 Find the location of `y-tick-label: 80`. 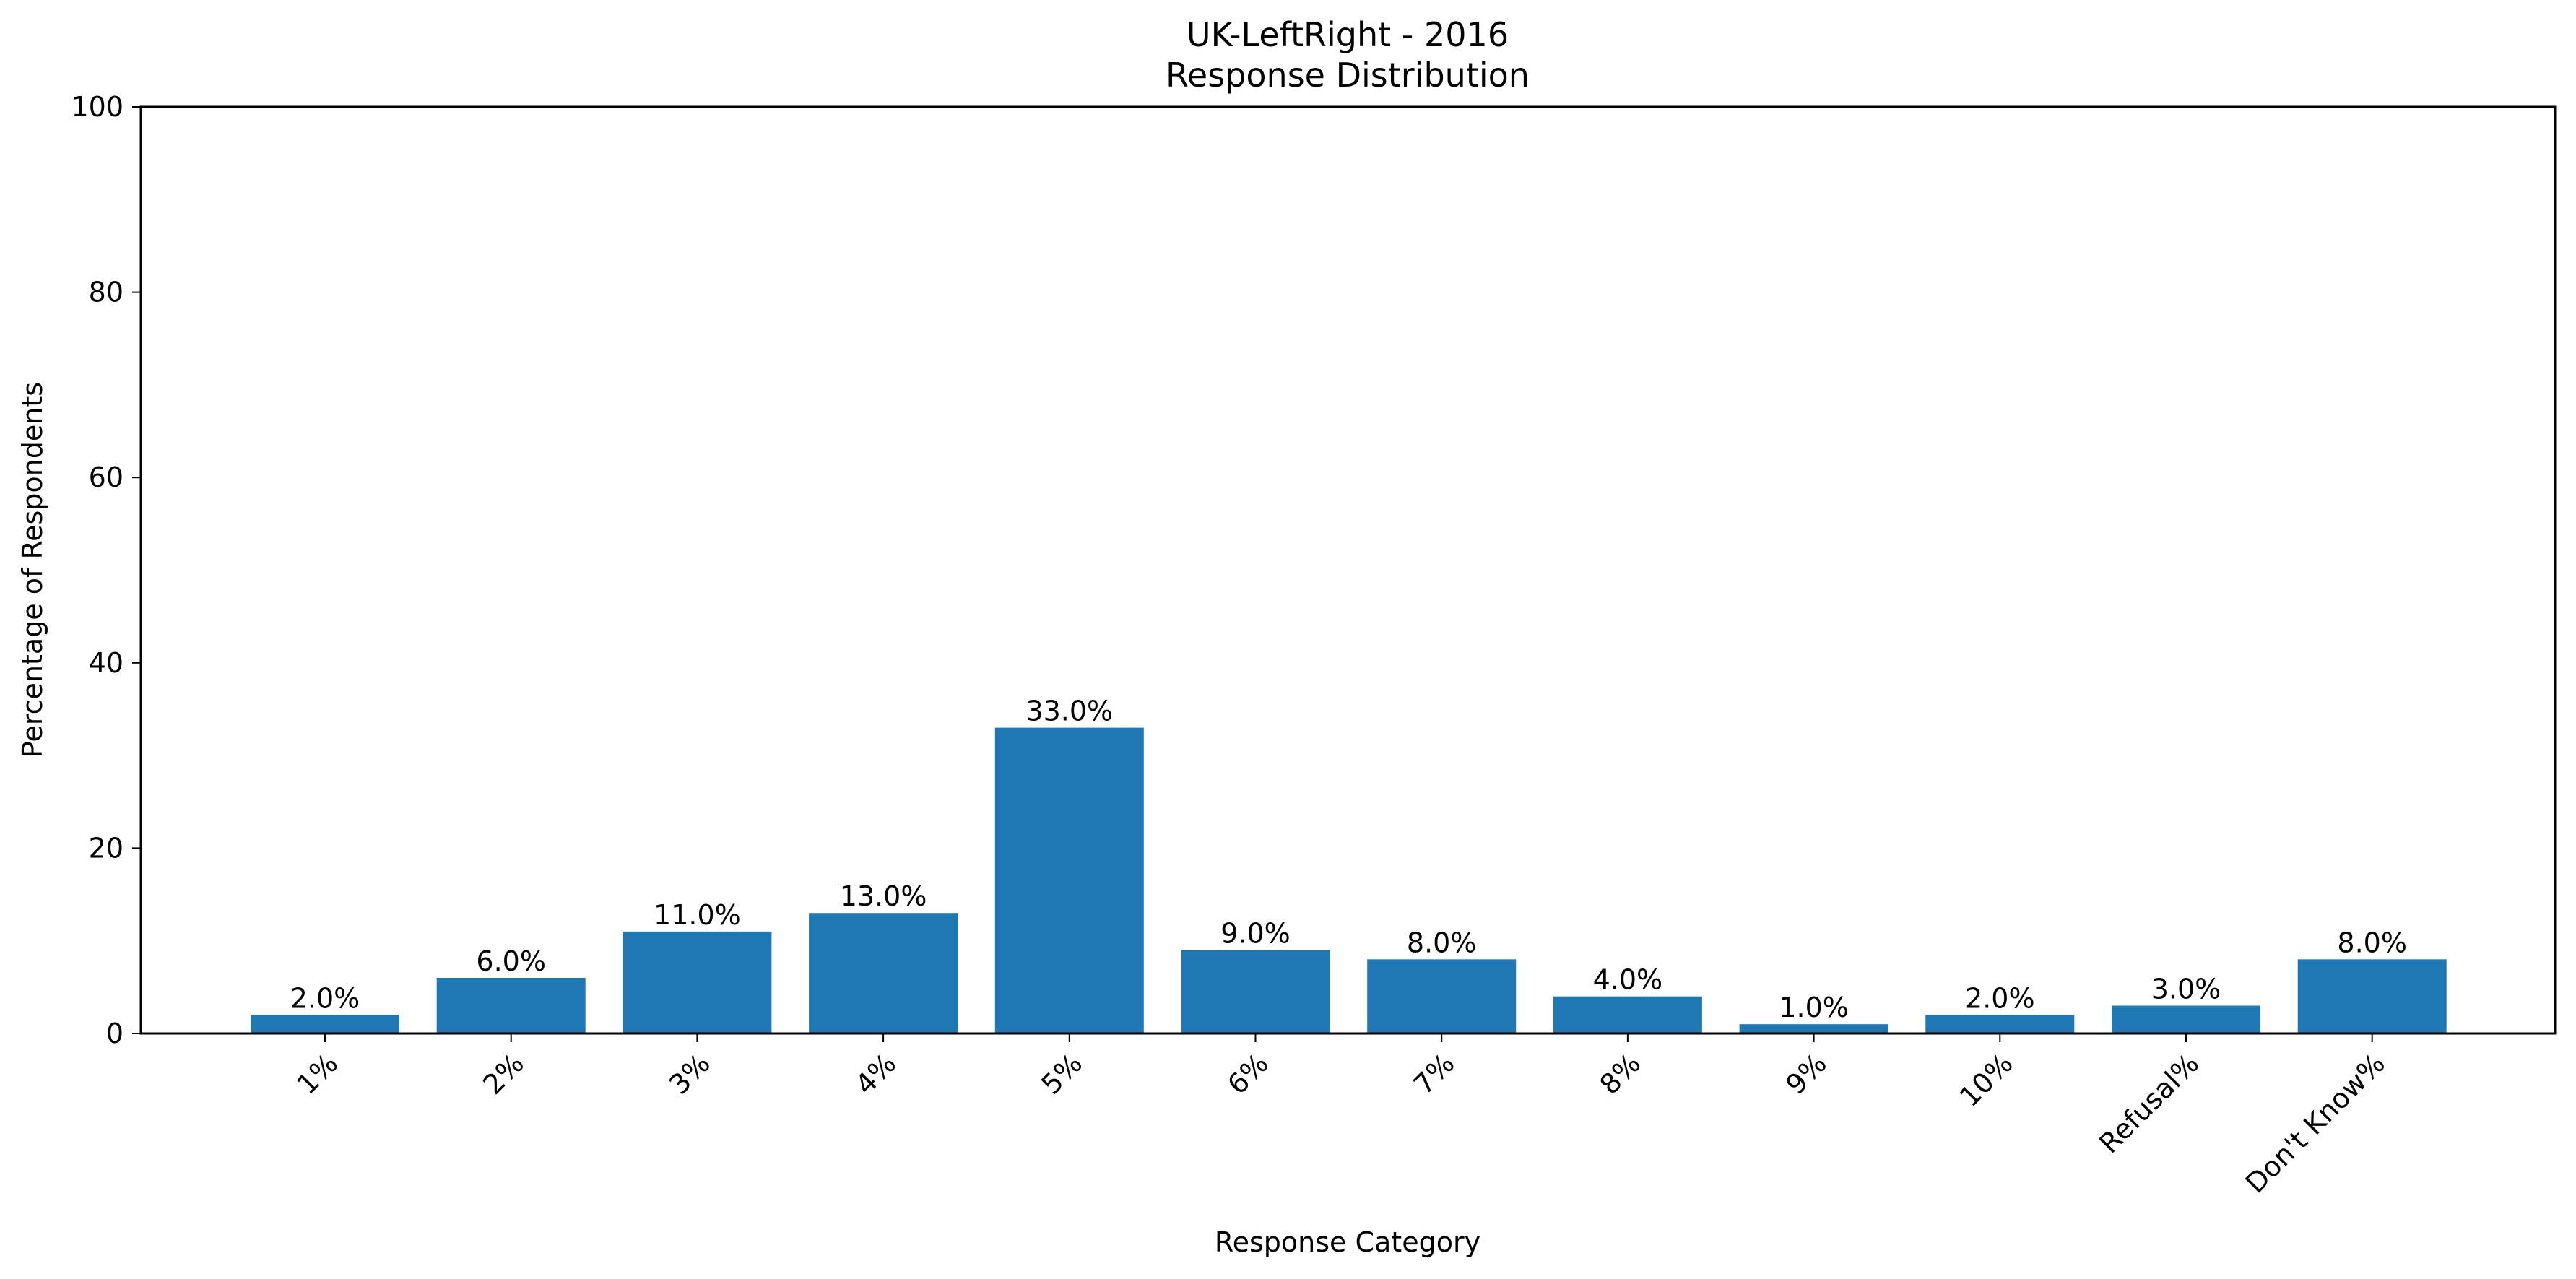

y-tick-label: 80 is located at coordinates (106, 292).